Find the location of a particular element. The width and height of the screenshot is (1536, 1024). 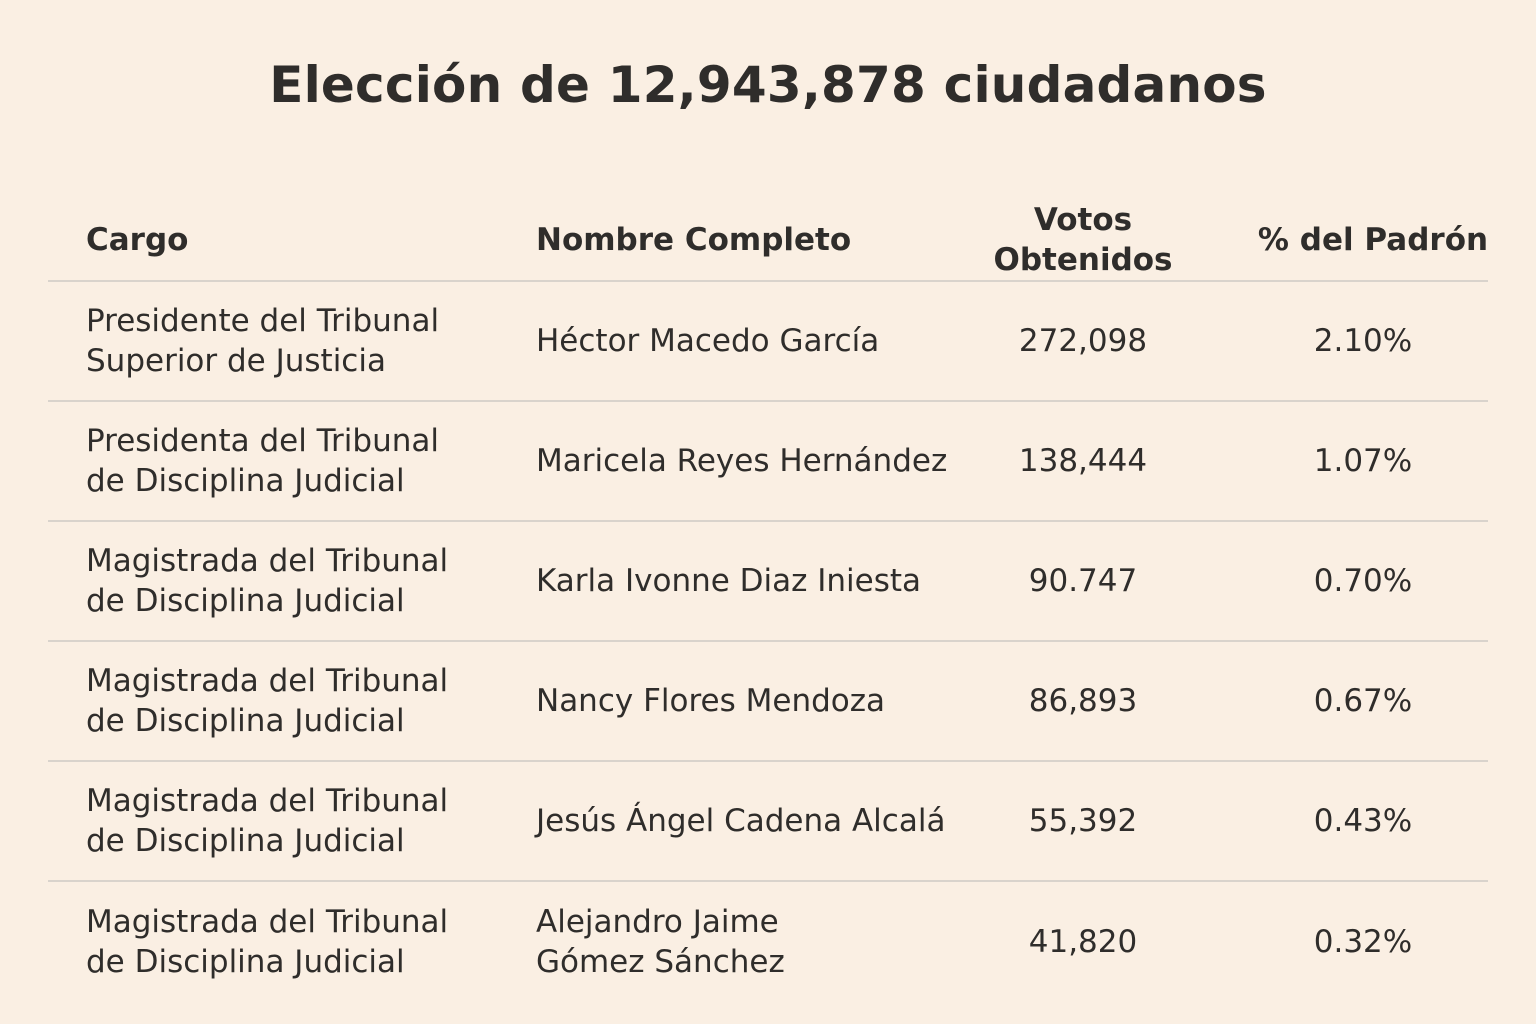

cell-votos: 41,820 is located at coordinates (1083, 942).